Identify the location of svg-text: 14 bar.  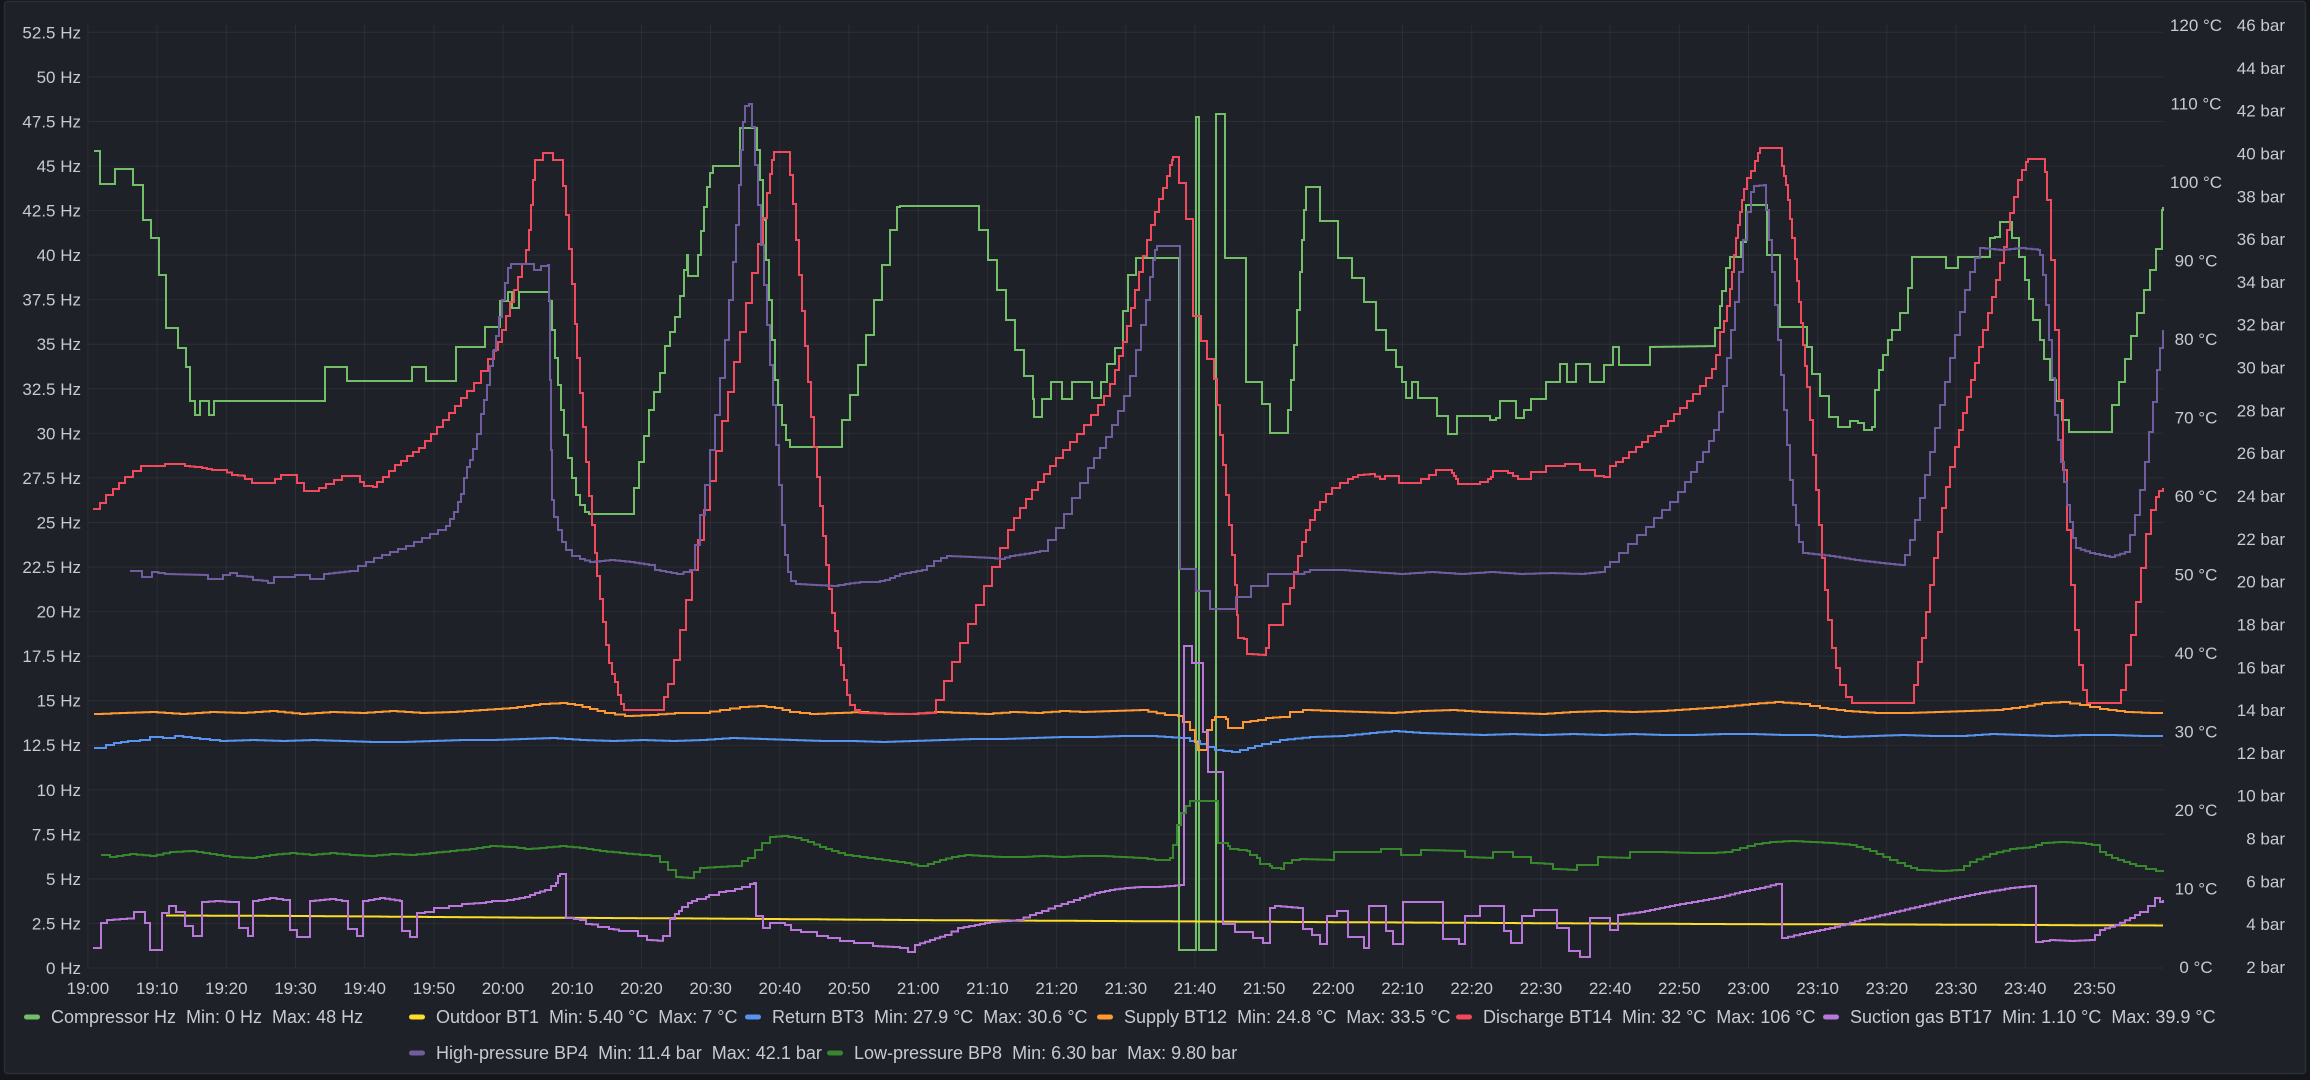
(2261, 710).